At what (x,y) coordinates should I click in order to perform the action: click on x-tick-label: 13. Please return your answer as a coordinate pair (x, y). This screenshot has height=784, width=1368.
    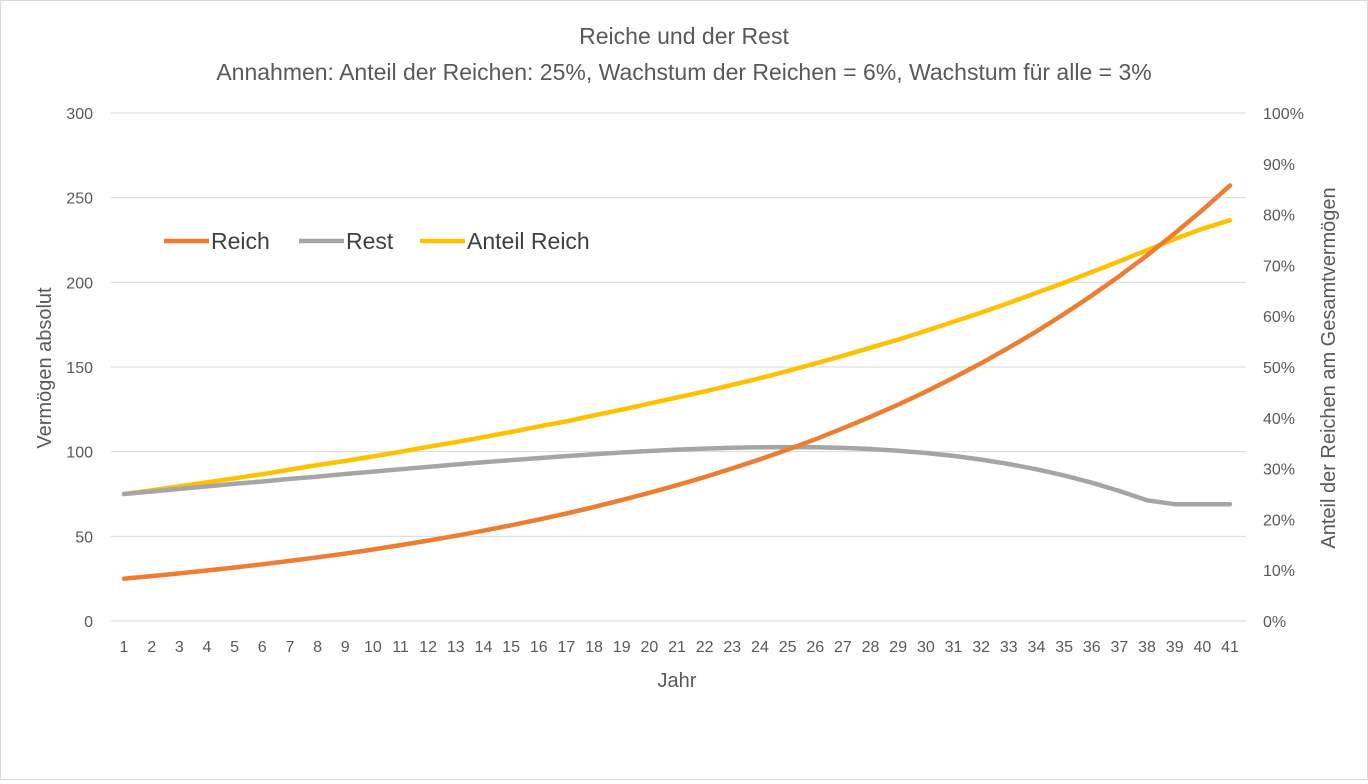
    Looking at the image, I should click on (456, 647).